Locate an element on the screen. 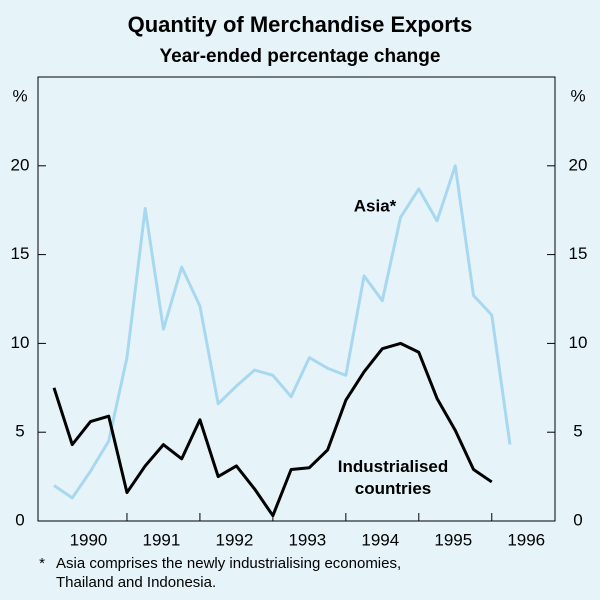  x-tick-label: 1993 is located at coordinates (307, 539).